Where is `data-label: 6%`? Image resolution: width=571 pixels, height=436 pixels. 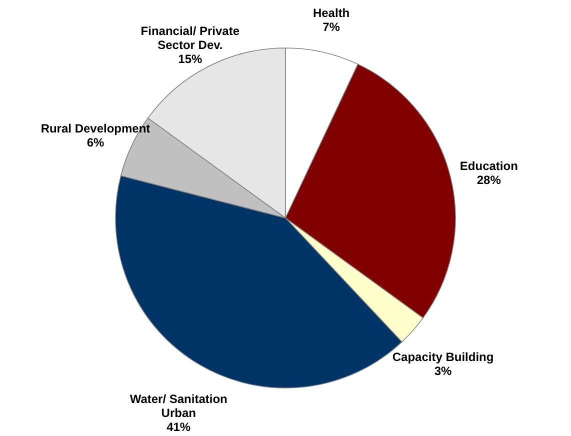
data-label: 6% is located at coordinates (95, 143).